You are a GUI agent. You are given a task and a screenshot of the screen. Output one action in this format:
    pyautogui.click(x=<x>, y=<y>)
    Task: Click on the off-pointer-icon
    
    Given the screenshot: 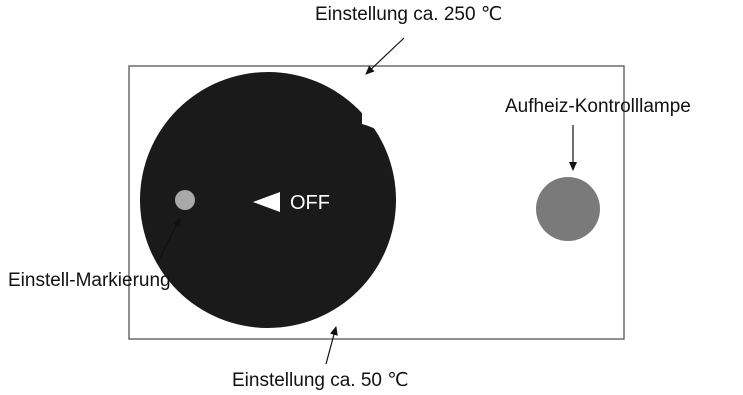 What is the action you would take?
    pyautogui.click(x=266, y=202)
    